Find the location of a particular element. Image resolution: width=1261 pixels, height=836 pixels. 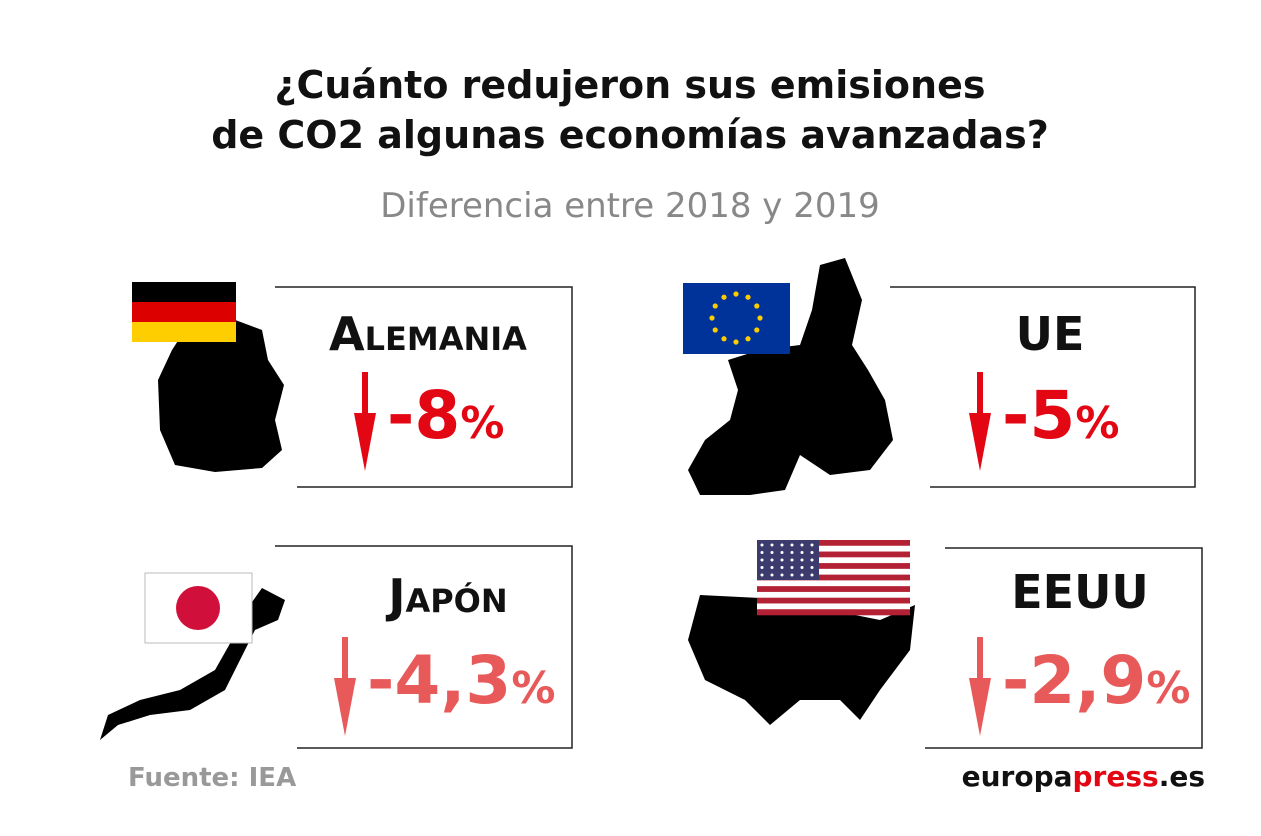

value-number: -5 is located at coordinates (1038, 415).